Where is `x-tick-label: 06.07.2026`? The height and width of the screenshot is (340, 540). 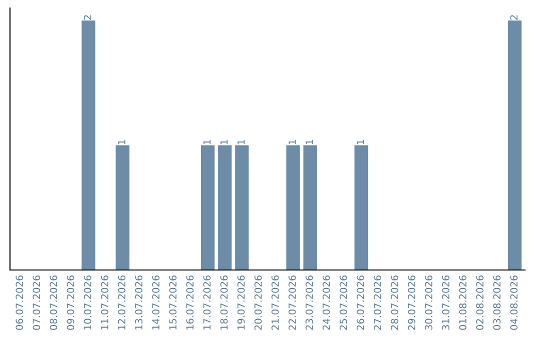
x-tick-label: 06.07.2026 is located at coordinates (20, 302).